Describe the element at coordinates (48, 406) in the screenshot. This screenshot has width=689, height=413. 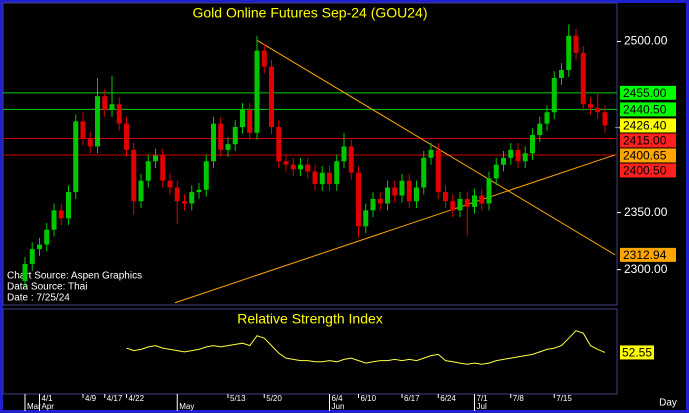
I see `month-label: Apr` at that location.